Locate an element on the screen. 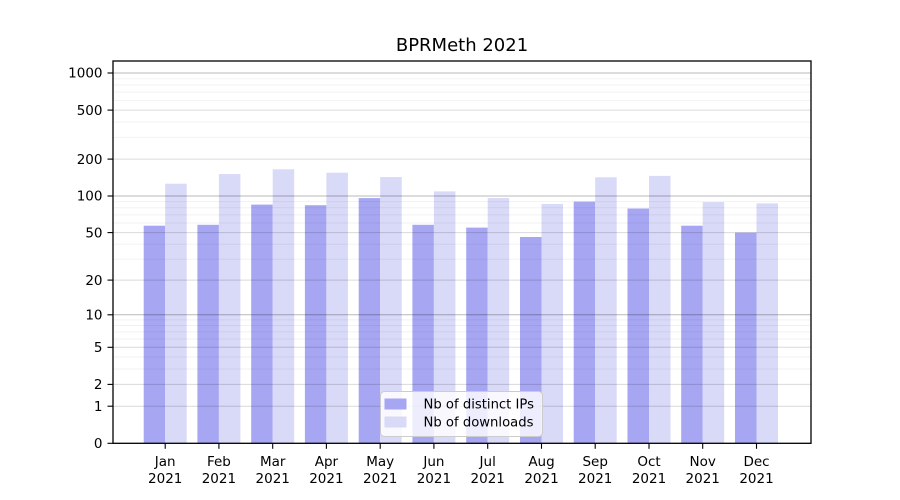 This screenshot has height=500, width=900. legend-swatch-distinct-ips is located at coordinates (395, 404).